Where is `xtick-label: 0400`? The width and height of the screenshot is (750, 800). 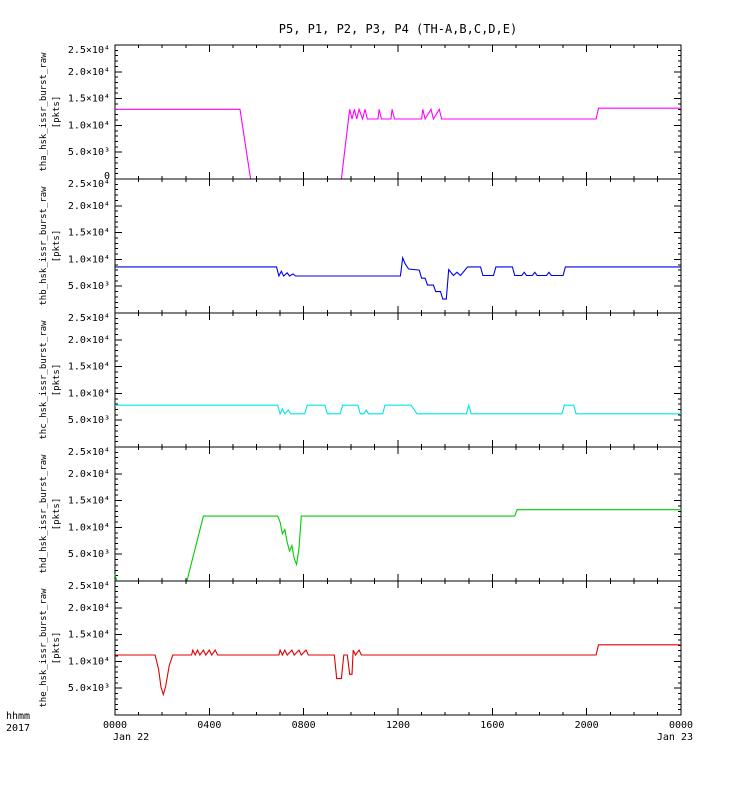 xtick-label: 0400 is located at coordinates (209, 725).